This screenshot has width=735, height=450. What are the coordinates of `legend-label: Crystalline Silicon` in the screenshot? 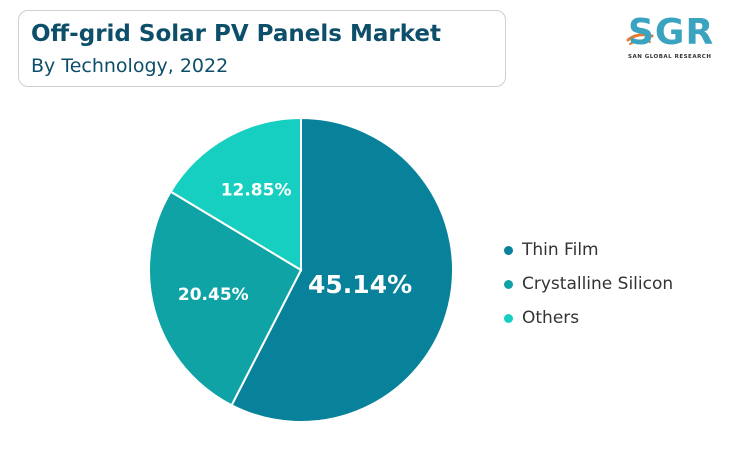 It's located at (598, 284).